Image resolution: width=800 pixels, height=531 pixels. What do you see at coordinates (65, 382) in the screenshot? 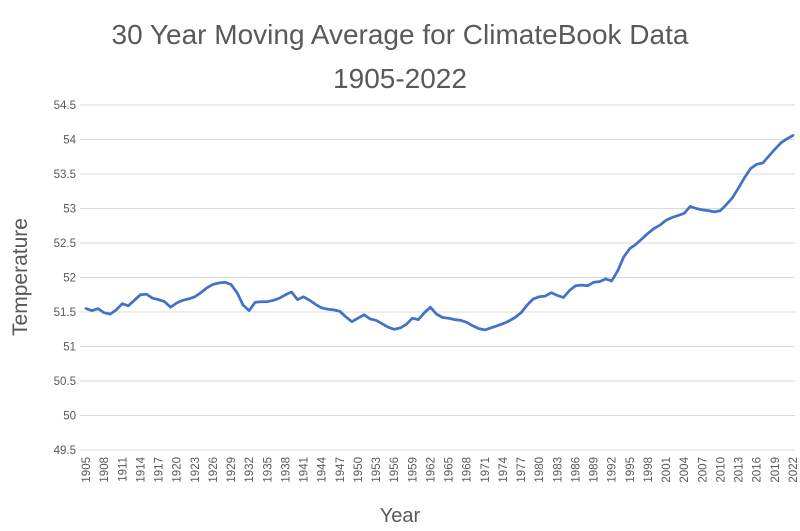
I see `y-tick-label: 50.5` at bounding box center [65, 382].